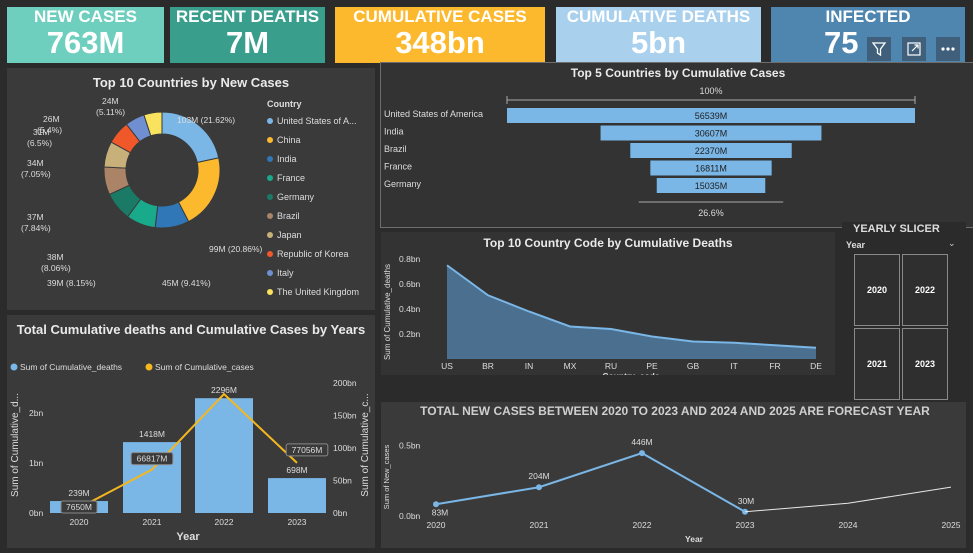 The width and height of the screenshot is (973, 553). What do you see at coordinates (345, 448) in the screenshot?
I see `right-y-tick: 100bn` at bounding box center [345, 448].